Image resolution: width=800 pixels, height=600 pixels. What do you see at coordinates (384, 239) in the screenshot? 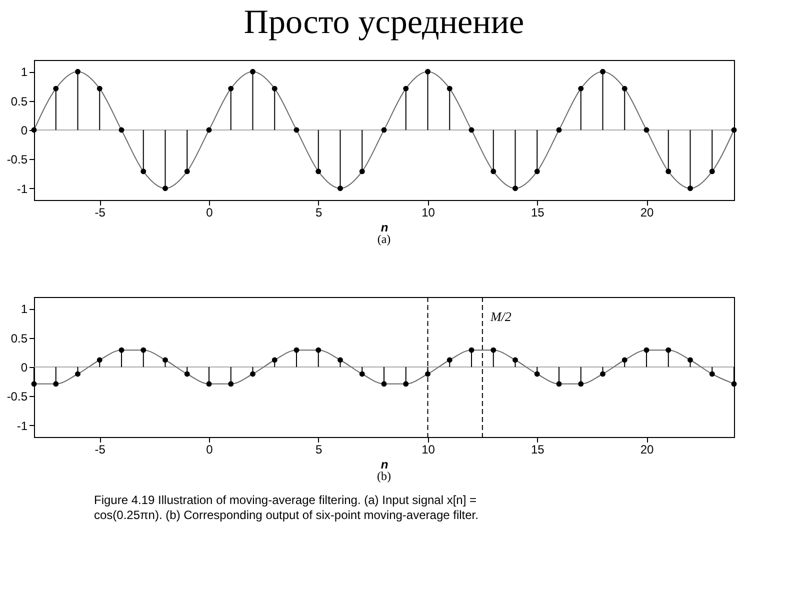
I see `text: (a)` at bounding box center [384, 239].